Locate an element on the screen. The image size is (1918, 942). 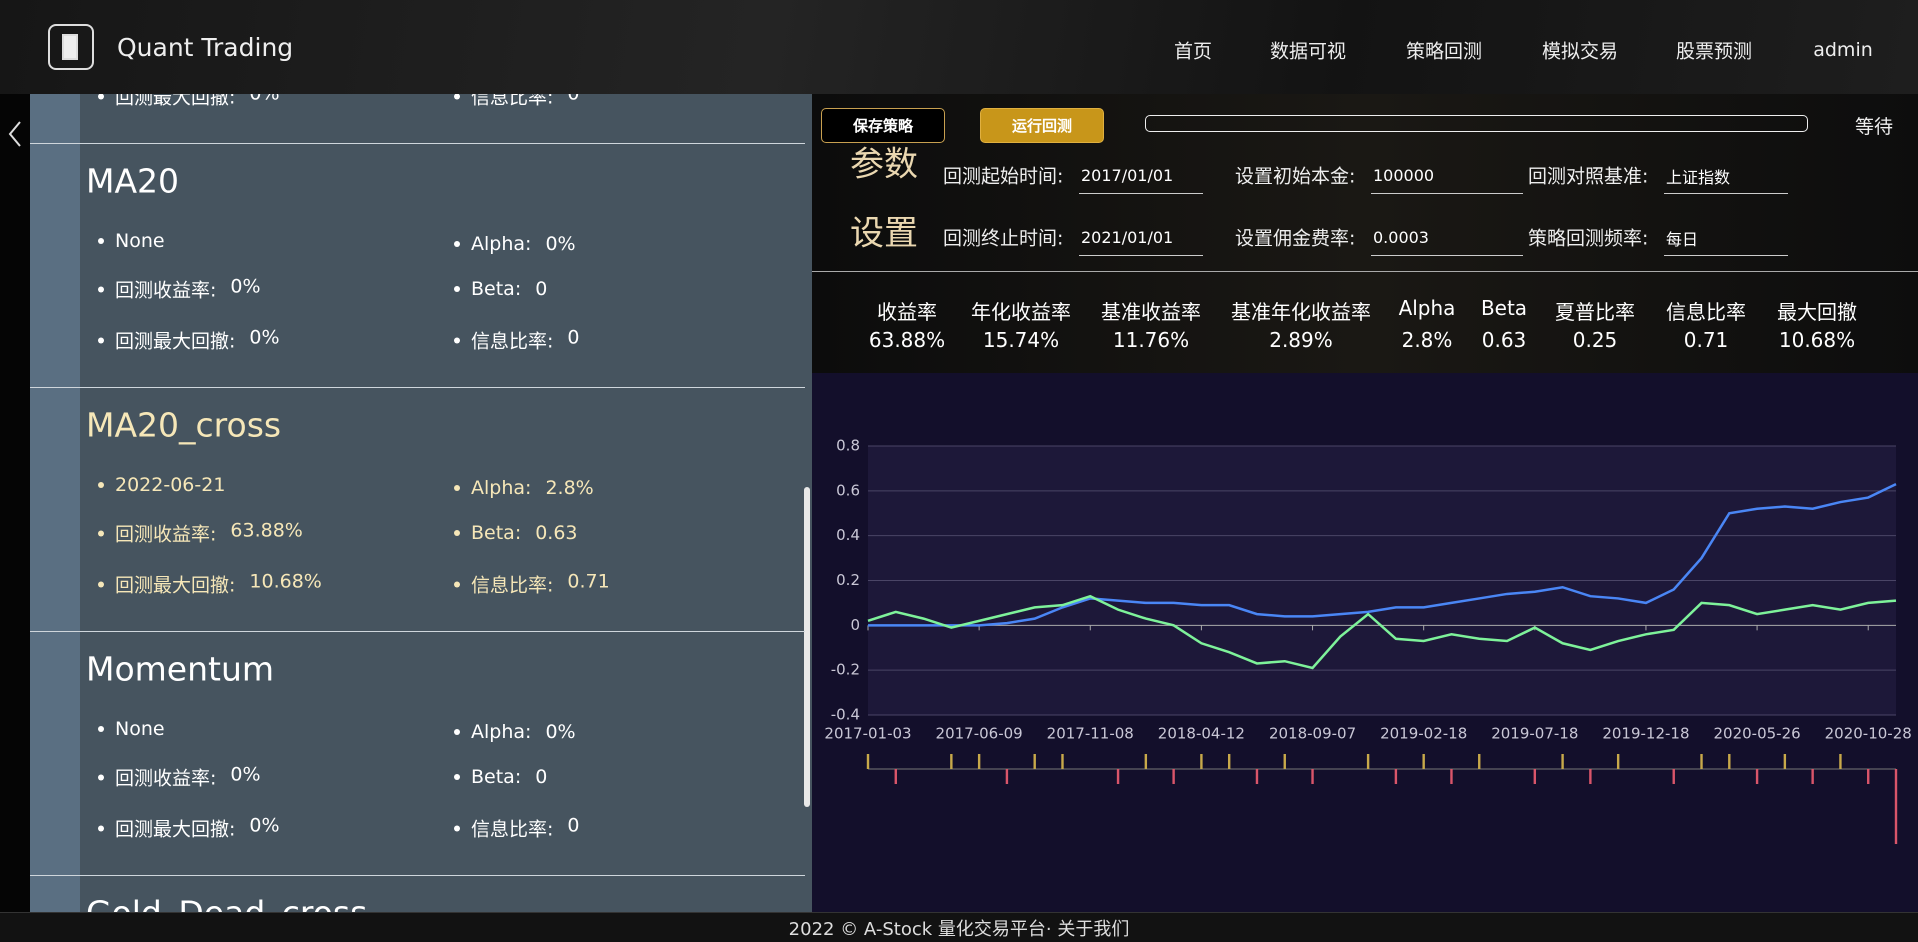
x-tick-label: 2020-05-26 is located at coordinates (1756, 734).